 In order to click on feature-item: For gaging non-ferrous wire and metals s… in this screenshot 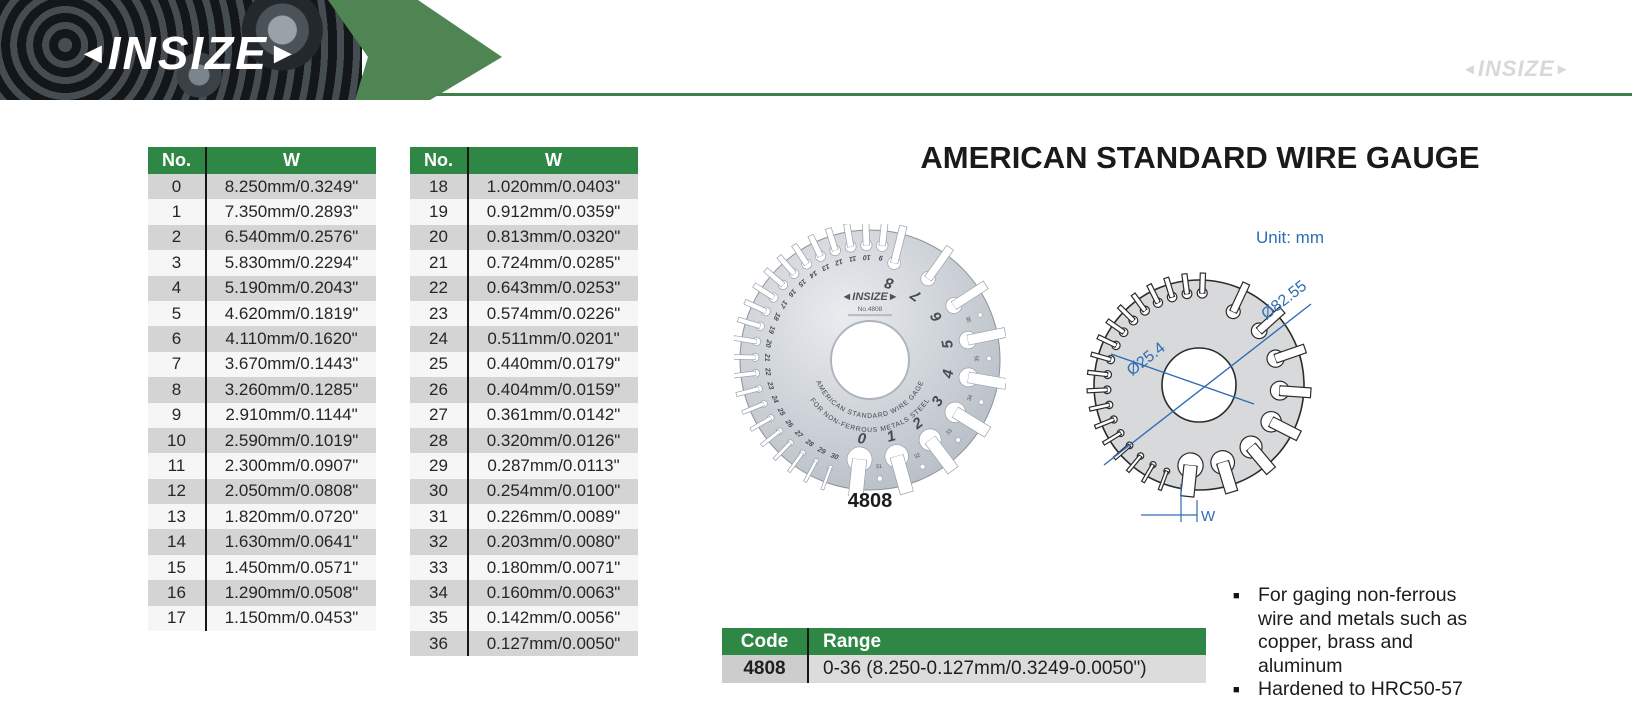, I will do `click(1364, 631)`.